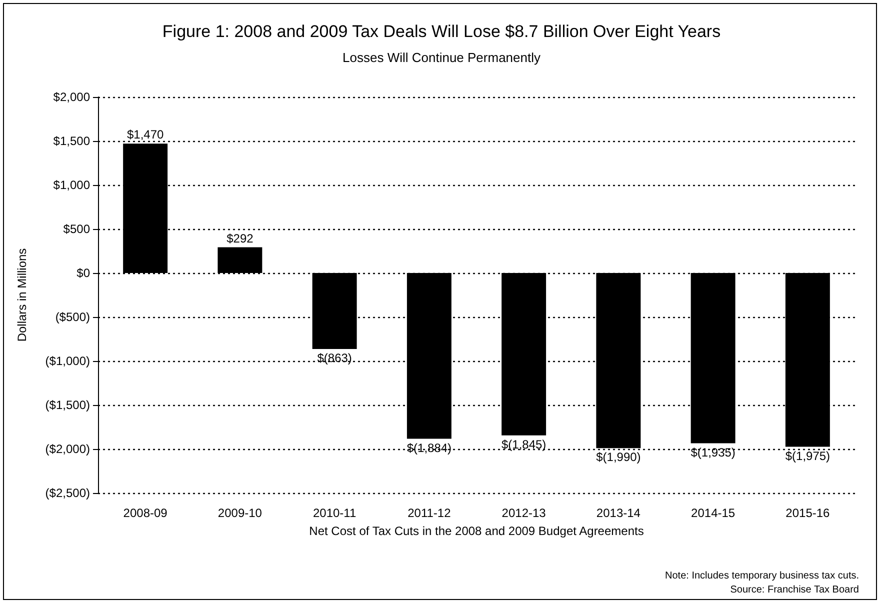  I want to click on y-tick-label: $1,000, so click(71, 185).